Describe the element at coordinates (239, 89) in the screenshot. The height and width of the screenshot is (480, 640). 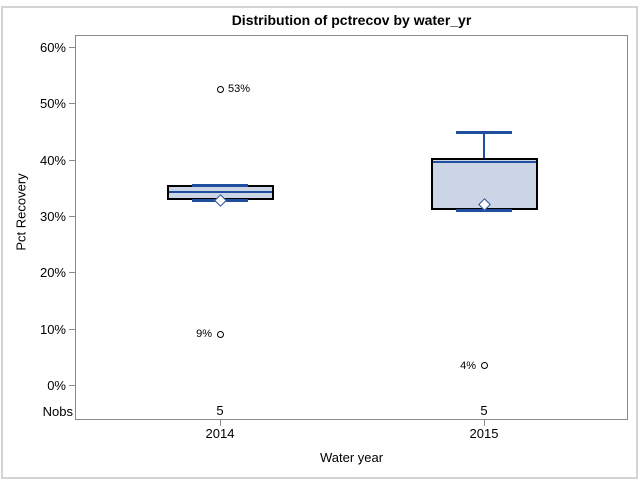
I see `outlier-label: 53%` at that location.